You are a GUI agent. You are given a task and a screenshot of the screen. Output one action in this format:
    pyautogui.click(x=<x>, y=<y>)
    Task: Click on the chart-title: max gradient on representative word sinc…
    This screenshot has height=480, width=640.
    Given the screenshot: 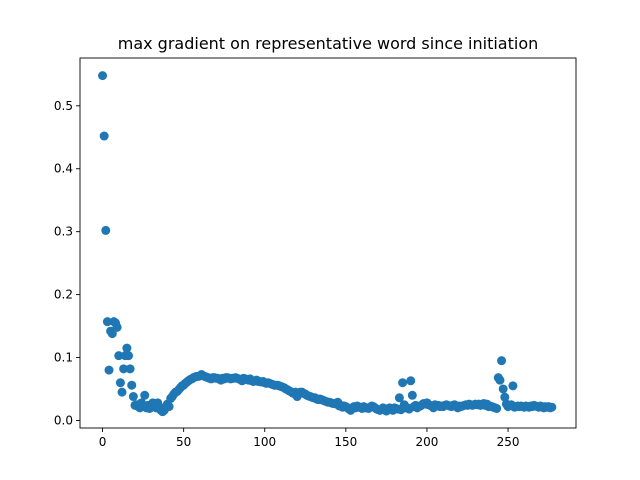 What is the action you would take?
    pyautogui.click(x=328, y=43)
    